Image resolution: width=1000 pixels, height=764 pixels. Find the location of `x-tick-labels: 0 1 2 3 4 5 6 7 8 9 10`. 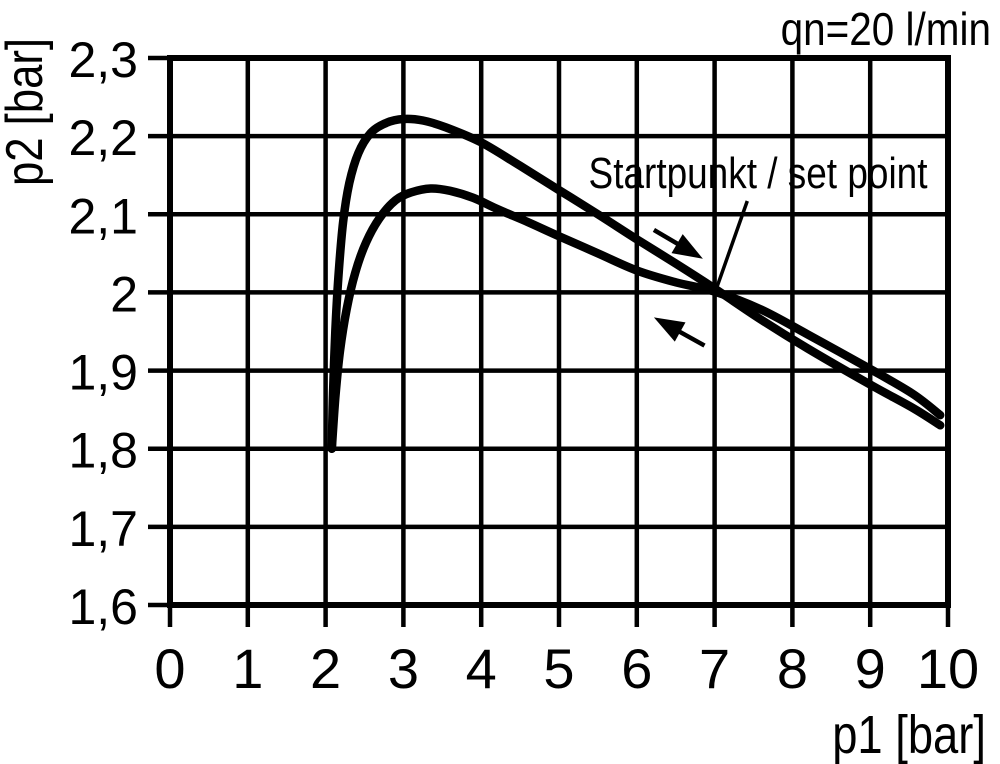

x-tick-labels: 0 1 2 3 4 5 6 7 8 9 10 is located at coordinates (566, 668).